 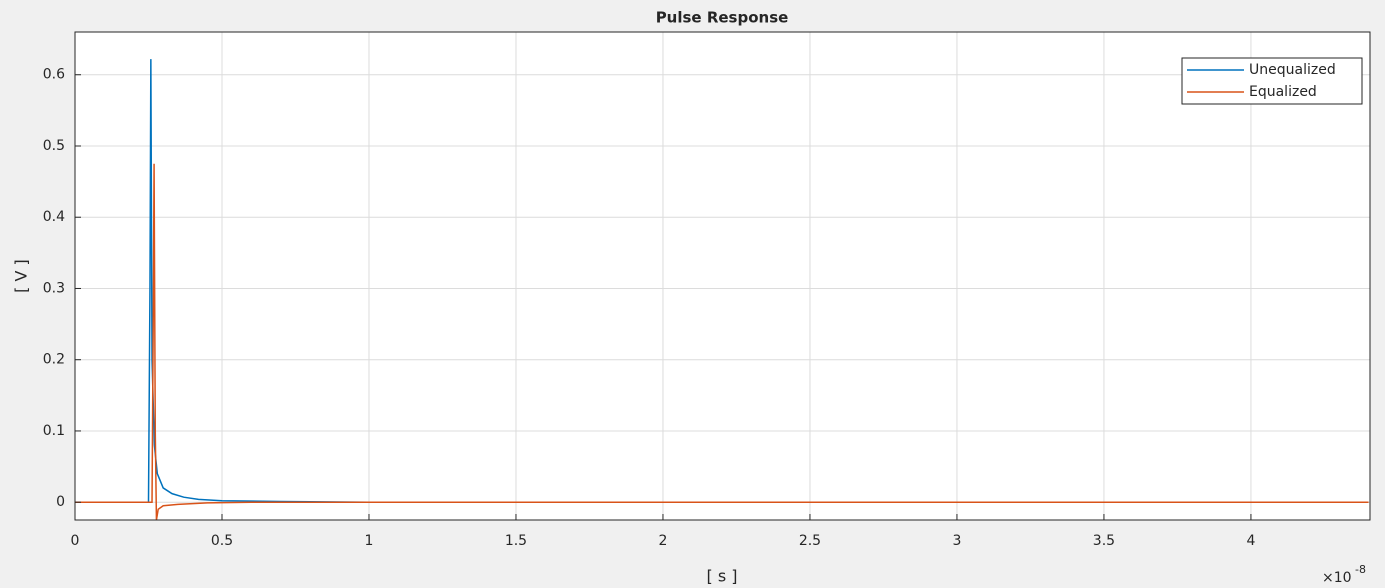 What do you see at coordinates (1250, 541) in the screenshot?
I see `x-tick-label: 4` at bounding box center [1250, 541].